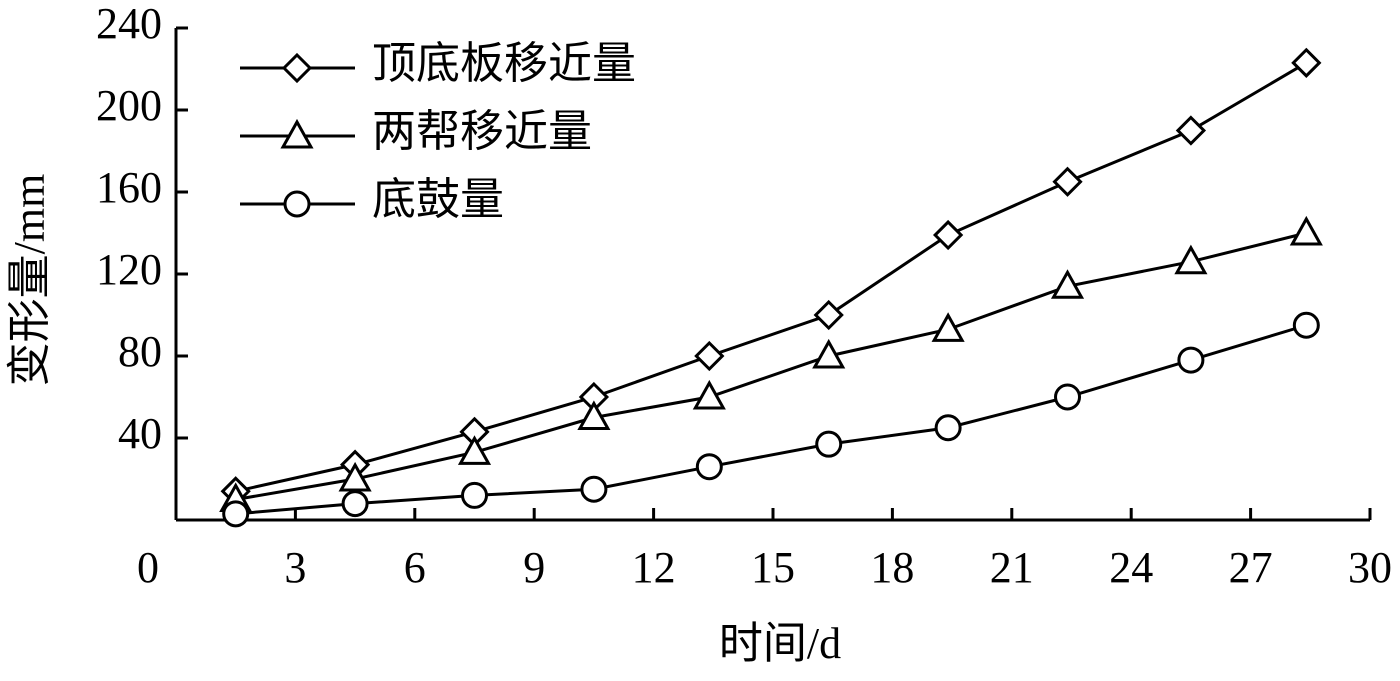 This screenshot has height=681, width=1400. Describe the element at coordinates (129, 187) in the screenshot. I see `y-tick-label: 160` at that location.